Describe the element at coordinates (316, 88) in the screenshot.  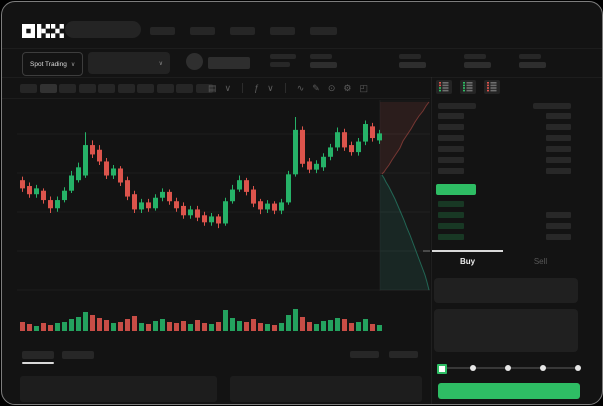
I see `draw-icon: ✎` at that location.